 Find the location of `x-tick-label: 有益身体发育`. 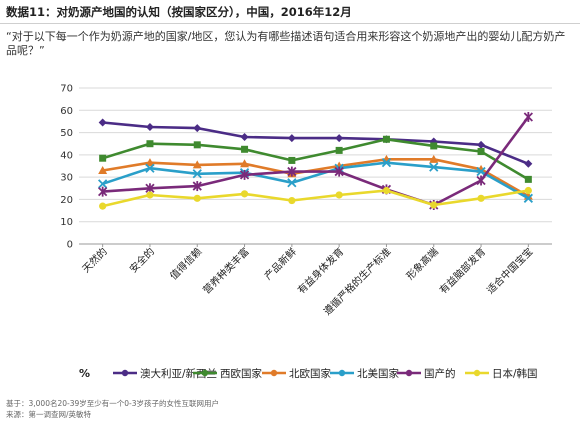

x-tick-label: 有益身体发育 is located at coordinates (321, 271).